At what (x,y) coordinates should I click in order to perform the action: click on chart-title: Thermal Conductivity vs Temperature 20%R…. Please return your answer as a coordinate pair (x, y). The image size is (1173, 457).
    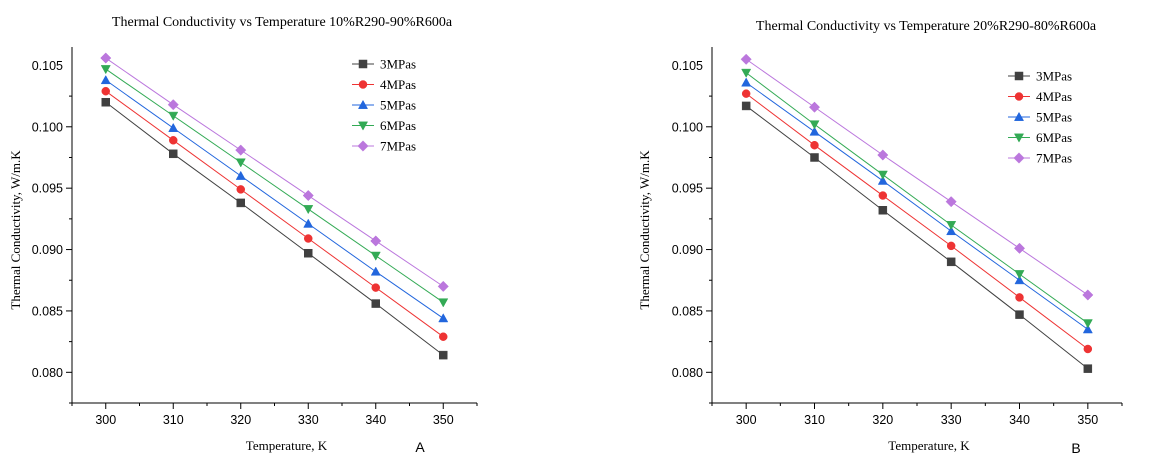
    Looking at the image, I should click on (926, 26).